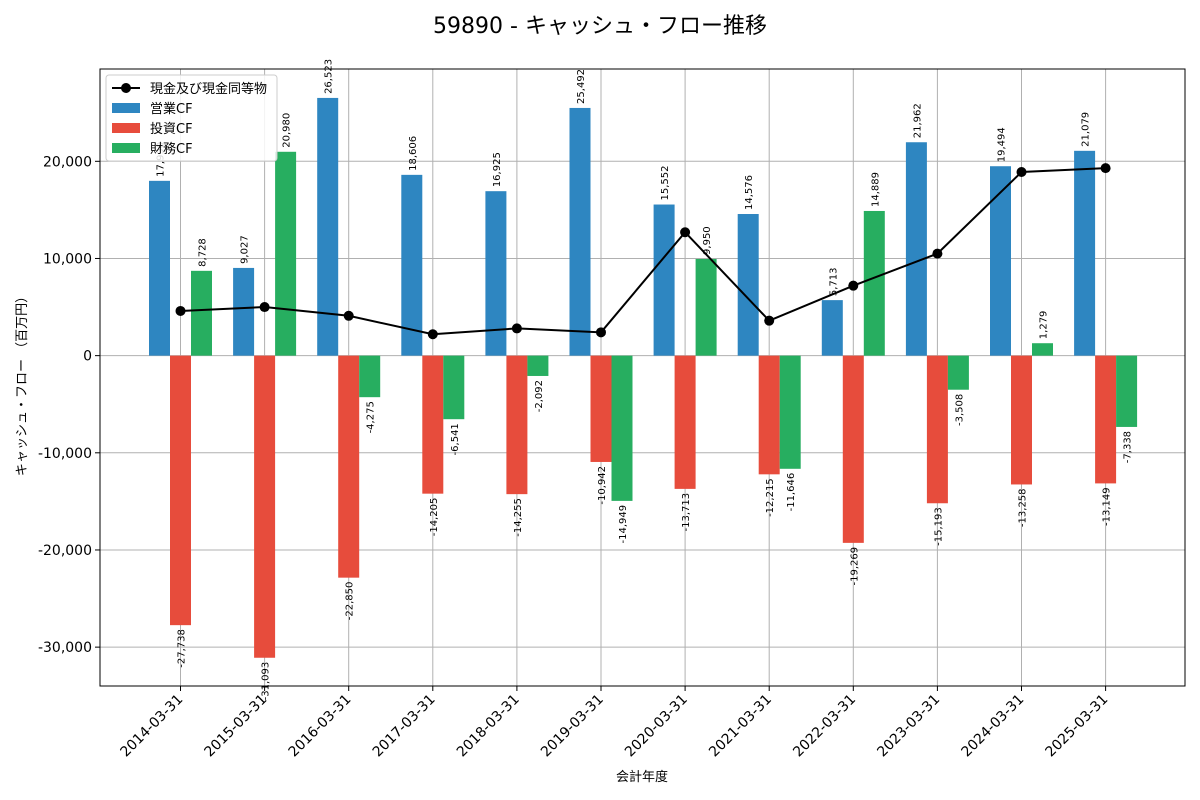  I want to click on bar-営業CF-2022-03-31, so click(832, 328).